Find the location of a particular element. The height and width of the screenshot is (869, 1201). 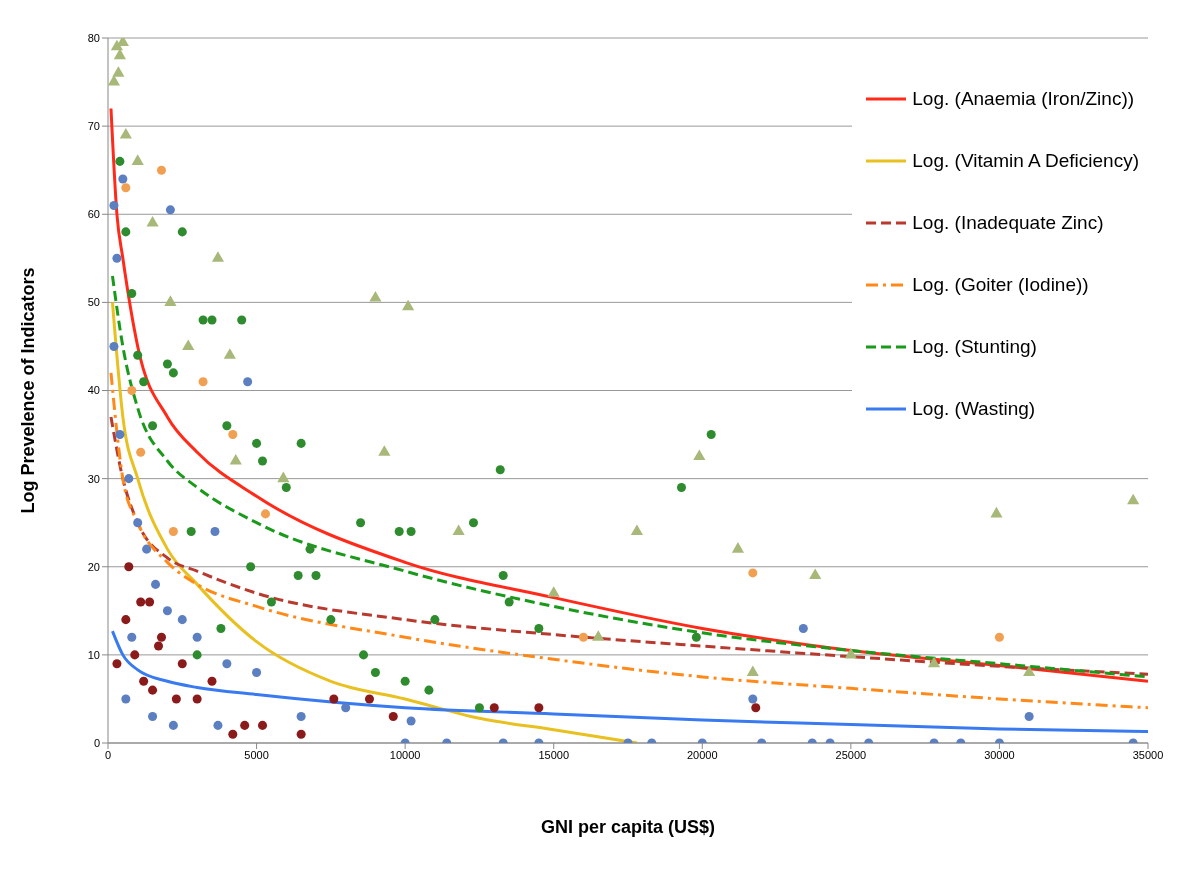

y-tick-label: 0 is located at coordinates (96, 742).